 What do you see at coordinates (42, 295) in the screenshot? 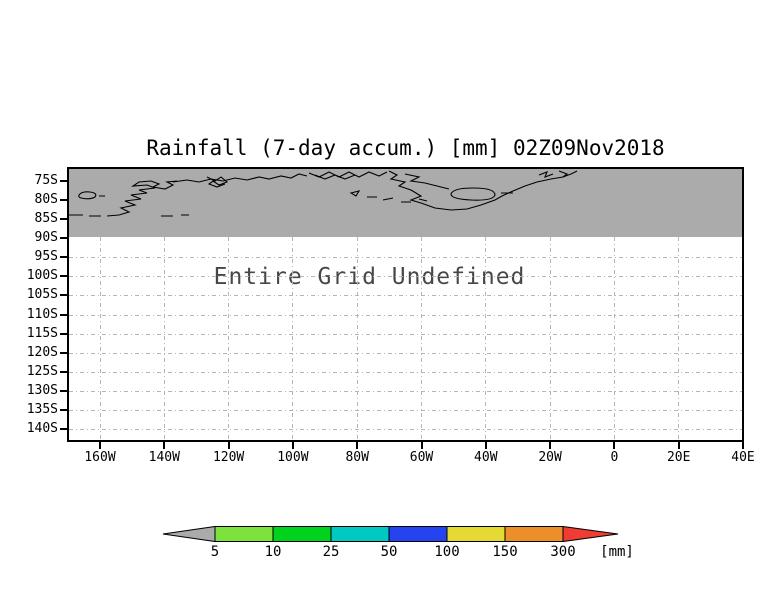
I see `y-tick-label: 105S` at bounding box center [42, 295].